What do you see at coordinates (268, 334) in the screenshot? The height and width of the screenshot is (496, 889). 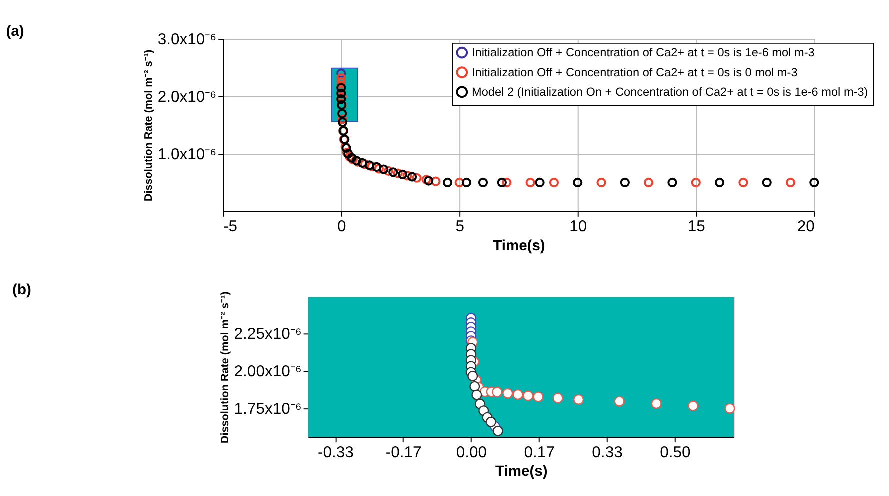 I see `y-tick-label: 2.25x10⁻⁶` at bounding box center [268, 334].